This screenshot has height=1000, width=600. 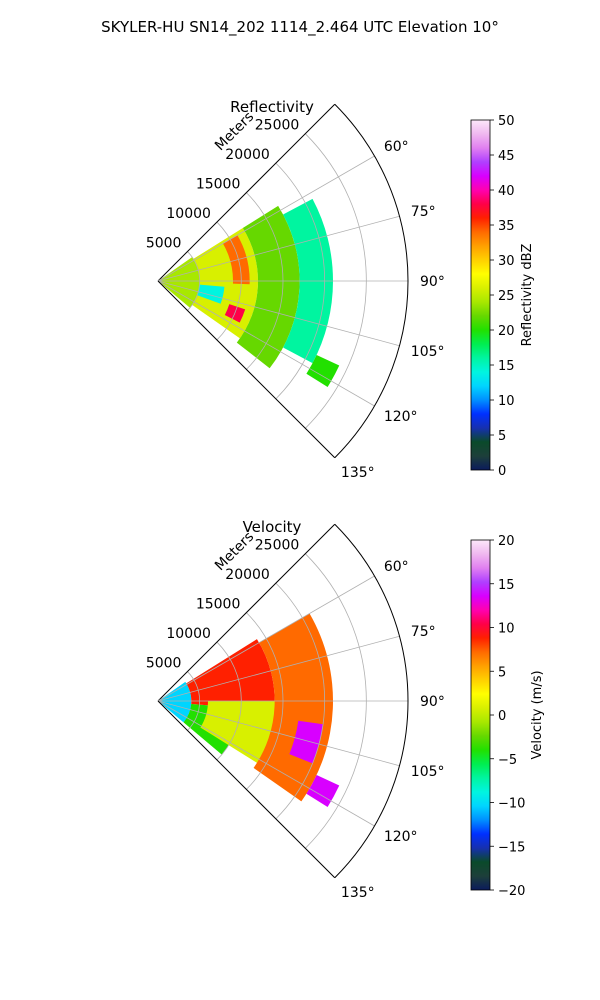 What do you see at coordinates (537, 714) in the screenshot?
I see `colorbar-label: Velocity (m/s)` at bounding box center [537, 714].